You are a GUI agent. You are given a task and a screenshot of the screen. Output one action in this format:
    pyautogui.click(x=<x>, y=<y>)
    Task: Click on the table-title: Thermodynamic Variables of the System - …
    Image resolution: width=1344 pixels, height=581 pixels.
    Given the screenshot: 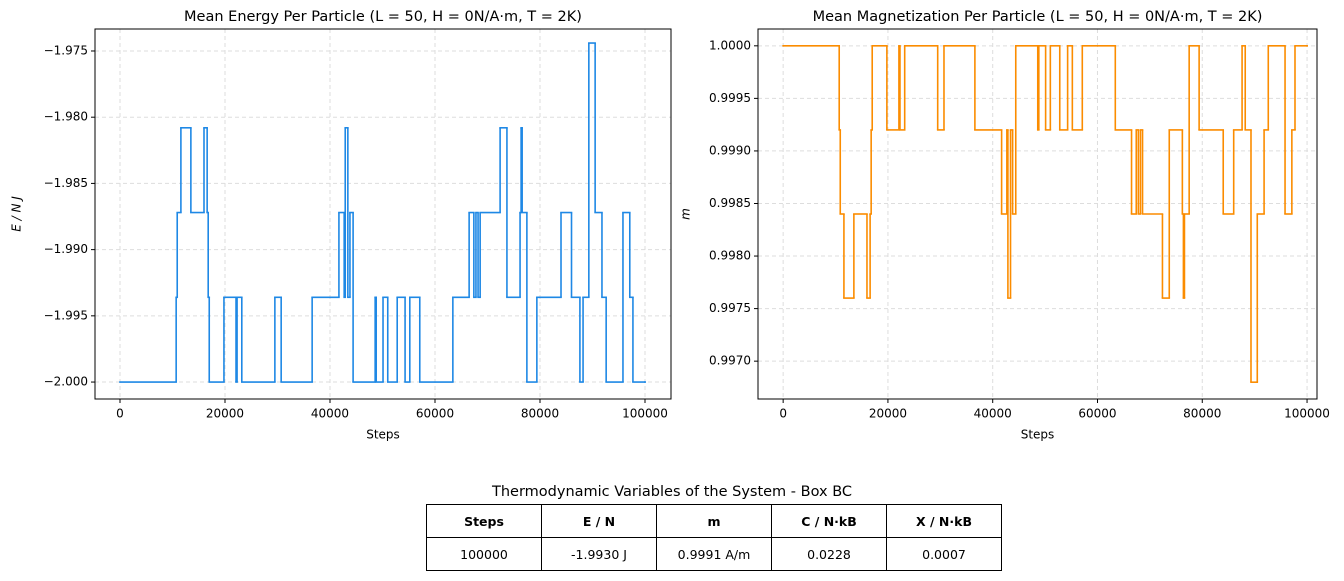 What is the action you would take?
    pyautogui.click(x=672, y=492)
    